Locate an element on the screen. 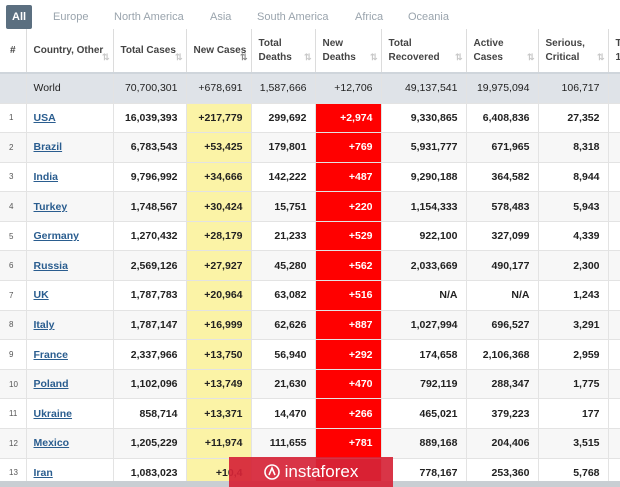  active-cases-cell: 578,483 is located at coordinates (502, 206).